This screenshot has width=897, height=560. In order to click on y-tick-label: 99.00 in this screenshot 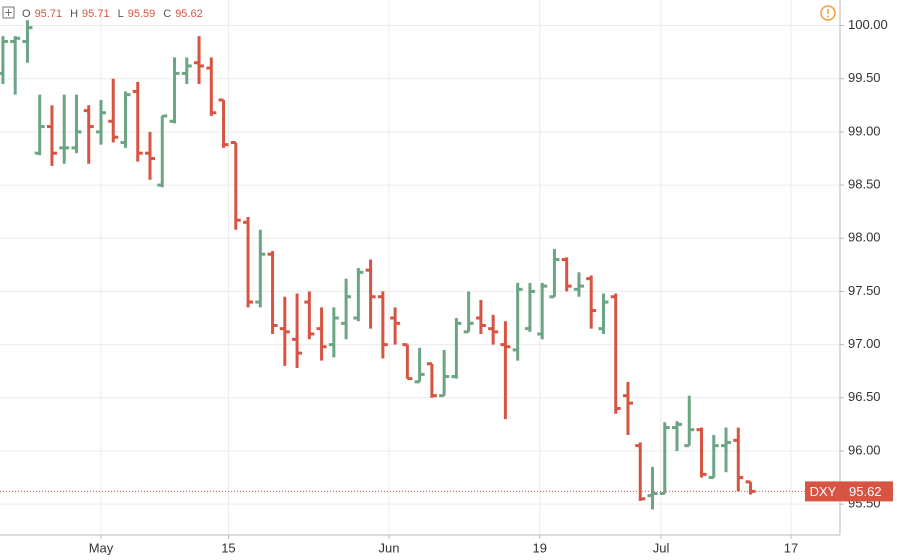, I will do `click(864, 130)`.